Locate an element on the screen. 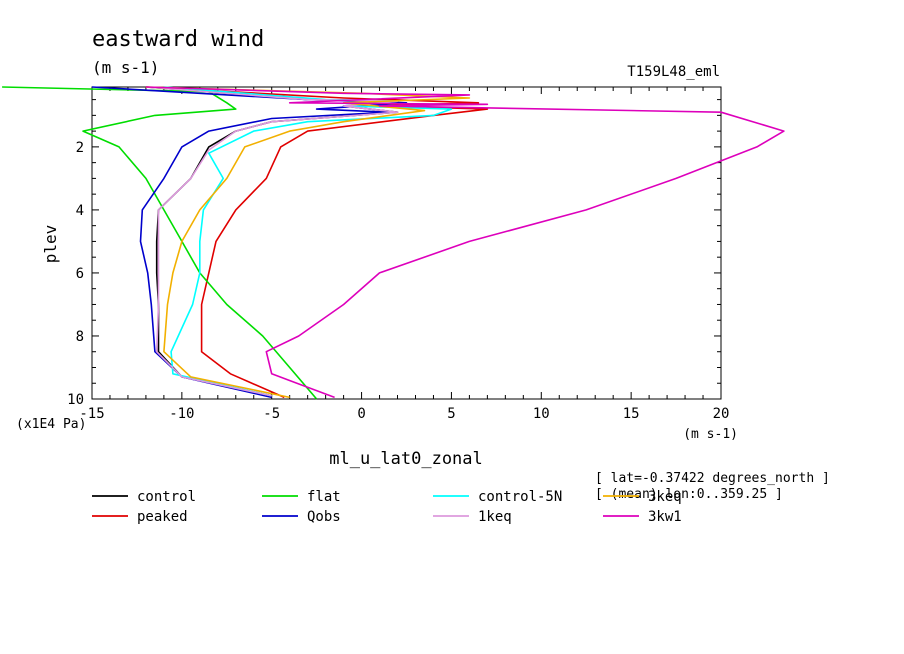  x-tick-label: -5 is located at coordinates (271, 414).